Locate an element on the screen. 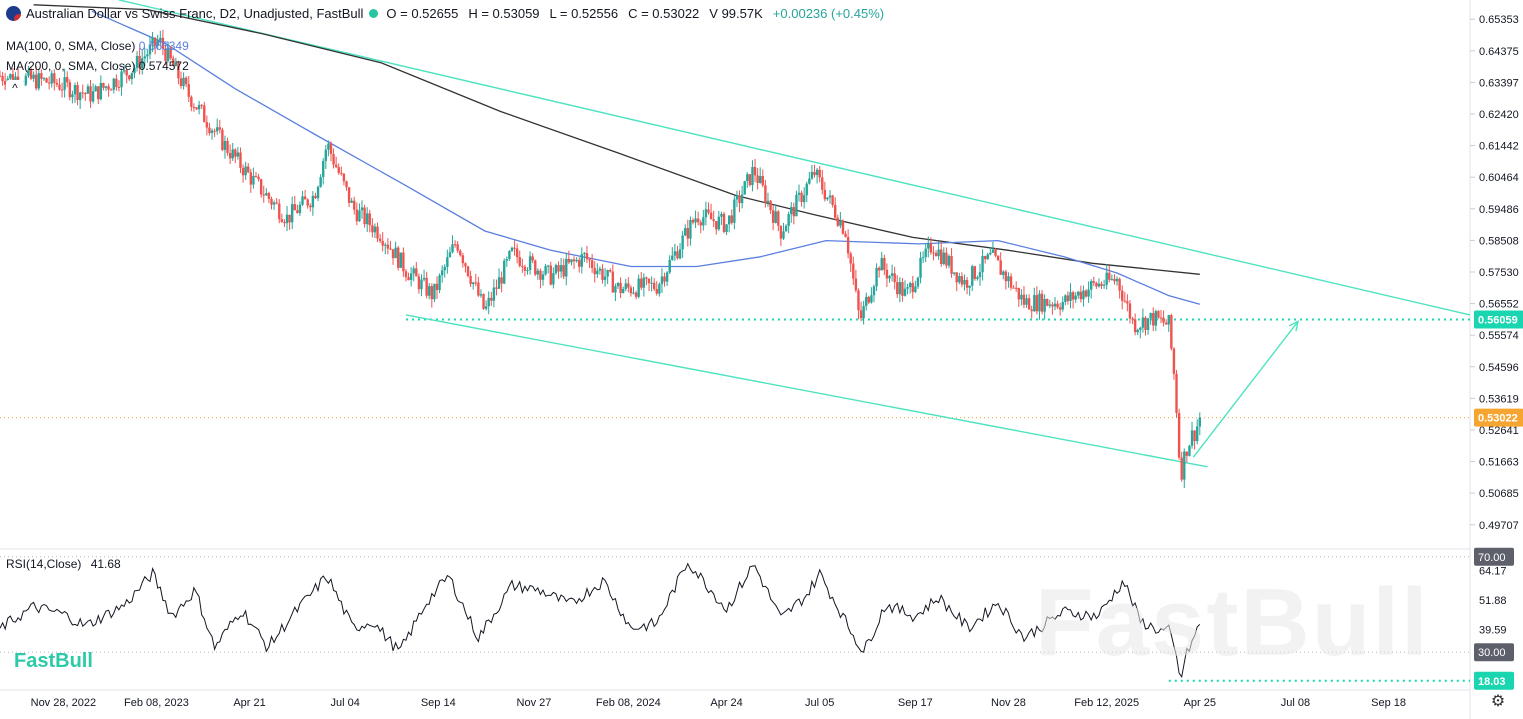  price-tick-label: 0.50685 is located at coordinates (1499, 494).